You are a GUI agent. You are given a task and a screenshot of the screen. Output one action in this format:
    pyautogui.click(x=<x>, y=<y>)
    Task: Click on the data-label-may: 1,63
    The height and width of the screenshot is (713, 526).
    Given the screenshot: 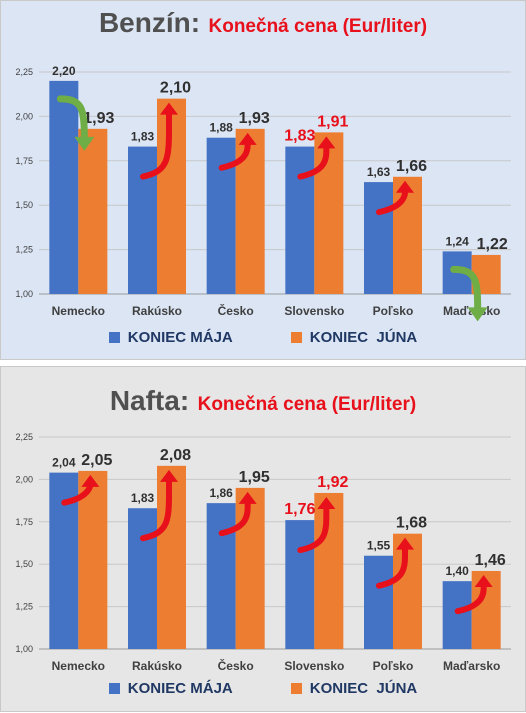 What is the action you would take?
    pyautogui.click(x=379, y=172)
    